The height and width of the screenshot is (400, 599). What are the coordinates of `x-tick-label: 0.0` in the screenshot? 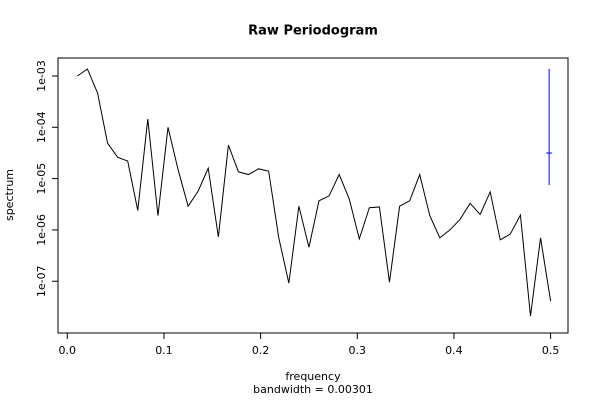 It's located at (68, 350).